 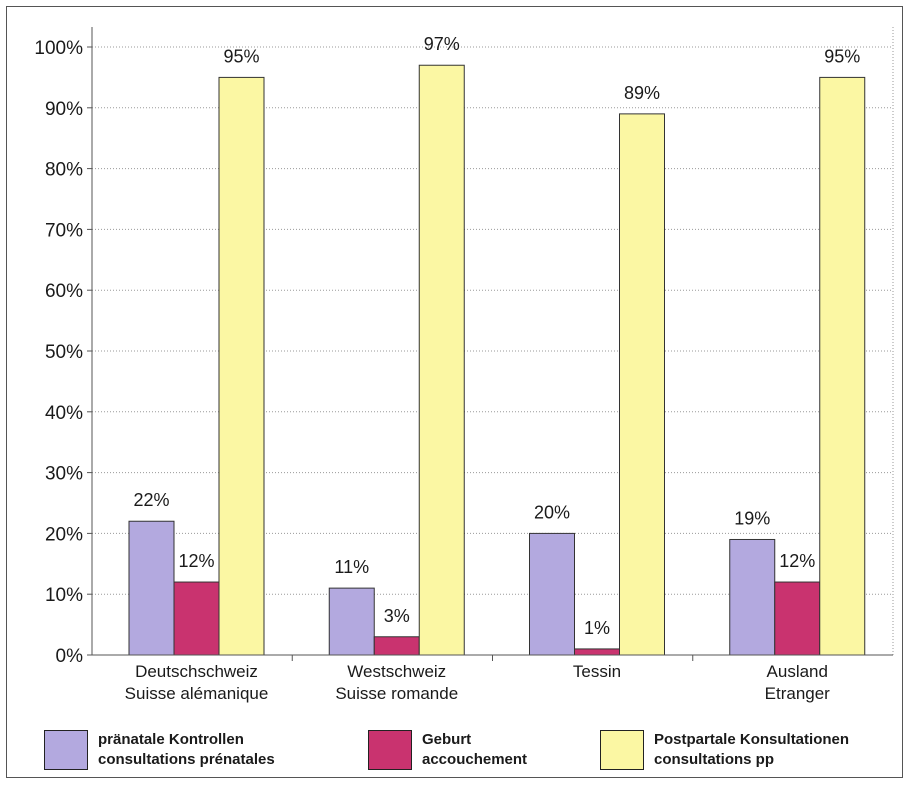 What do you see at coordinates (196, 671) in the screenshot?
I see `category-label: Deutschschweiz` at bounding box center [196, 671].